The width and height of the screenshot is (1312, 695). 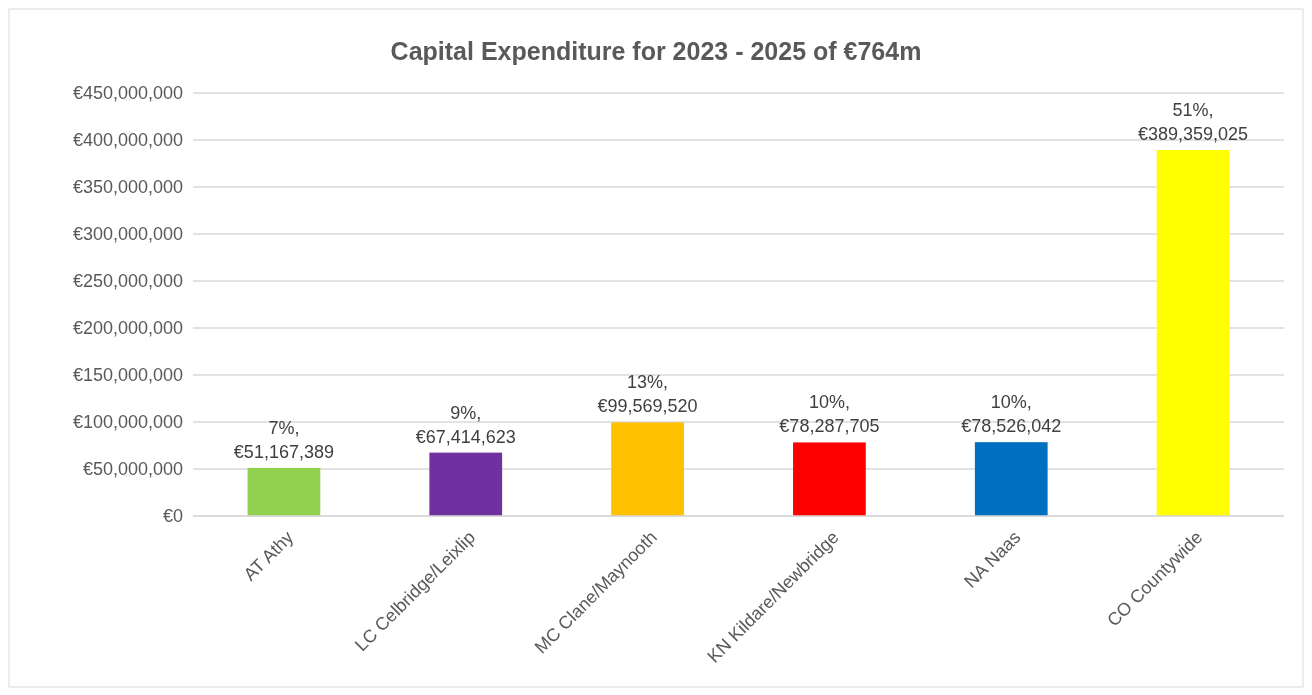 I want to click on y-tick-label: €300,000,000, so click(x=127, y=234).